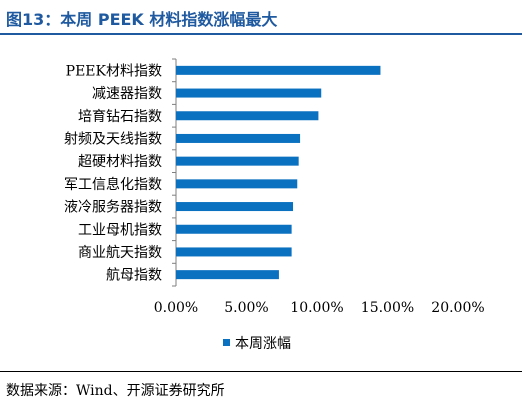 This screenshot has height=405, width=522. Describe the element at coordinates (115, 391) in the screenshot. I see `source-note: 数据来源：Wind、开源证券研究所` at that location.